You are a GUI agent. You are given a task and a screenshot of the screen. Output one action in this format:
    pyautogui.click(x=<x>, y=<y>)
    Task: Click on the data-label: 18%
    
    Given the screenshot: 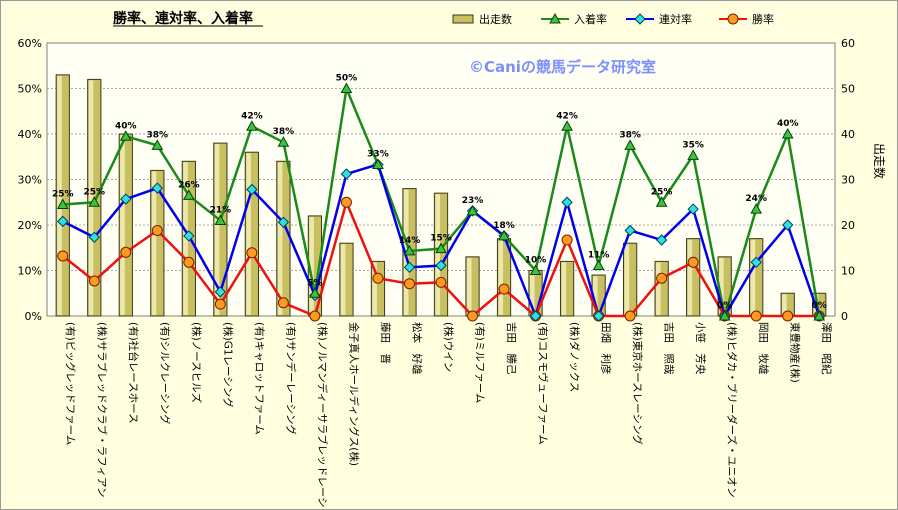 What is the action you would take?
    pyautogui.click(x=504, y=226)
    